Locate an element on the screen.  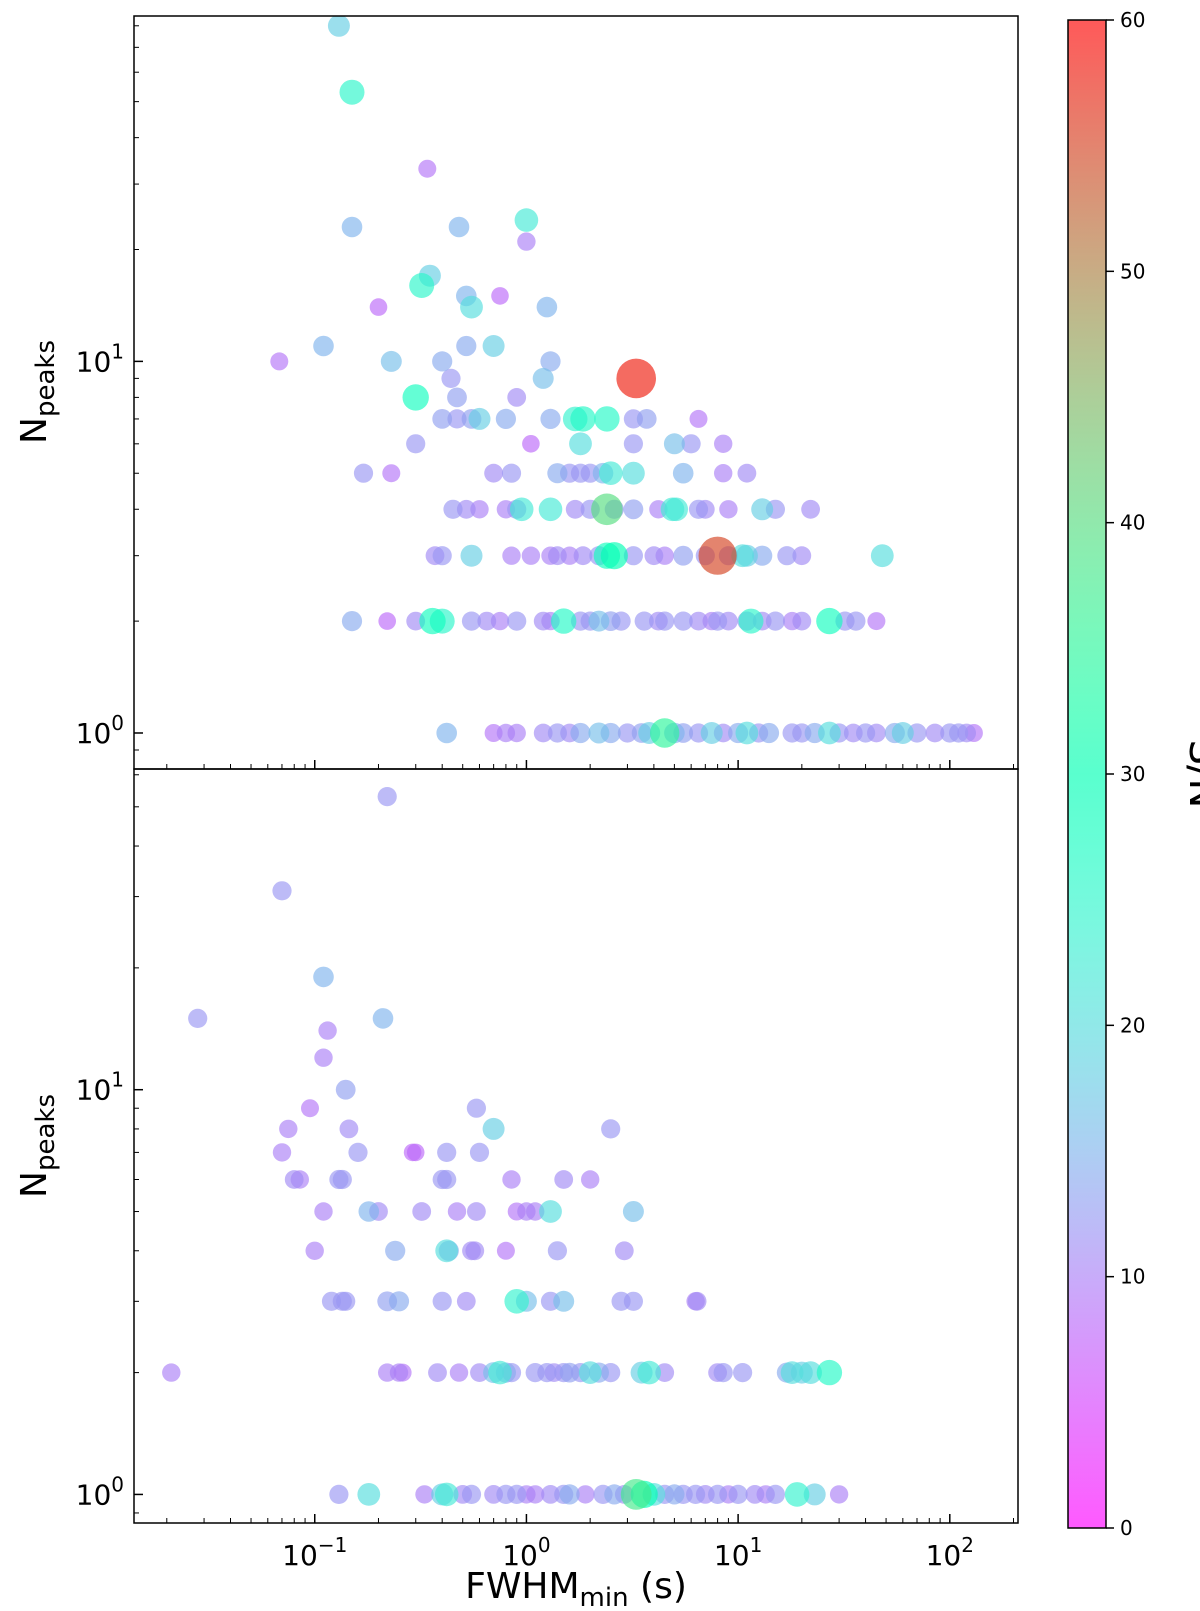
colorbar: 0 10 20 30 40 50 60 S/N is located at coordinates (1133, 774).